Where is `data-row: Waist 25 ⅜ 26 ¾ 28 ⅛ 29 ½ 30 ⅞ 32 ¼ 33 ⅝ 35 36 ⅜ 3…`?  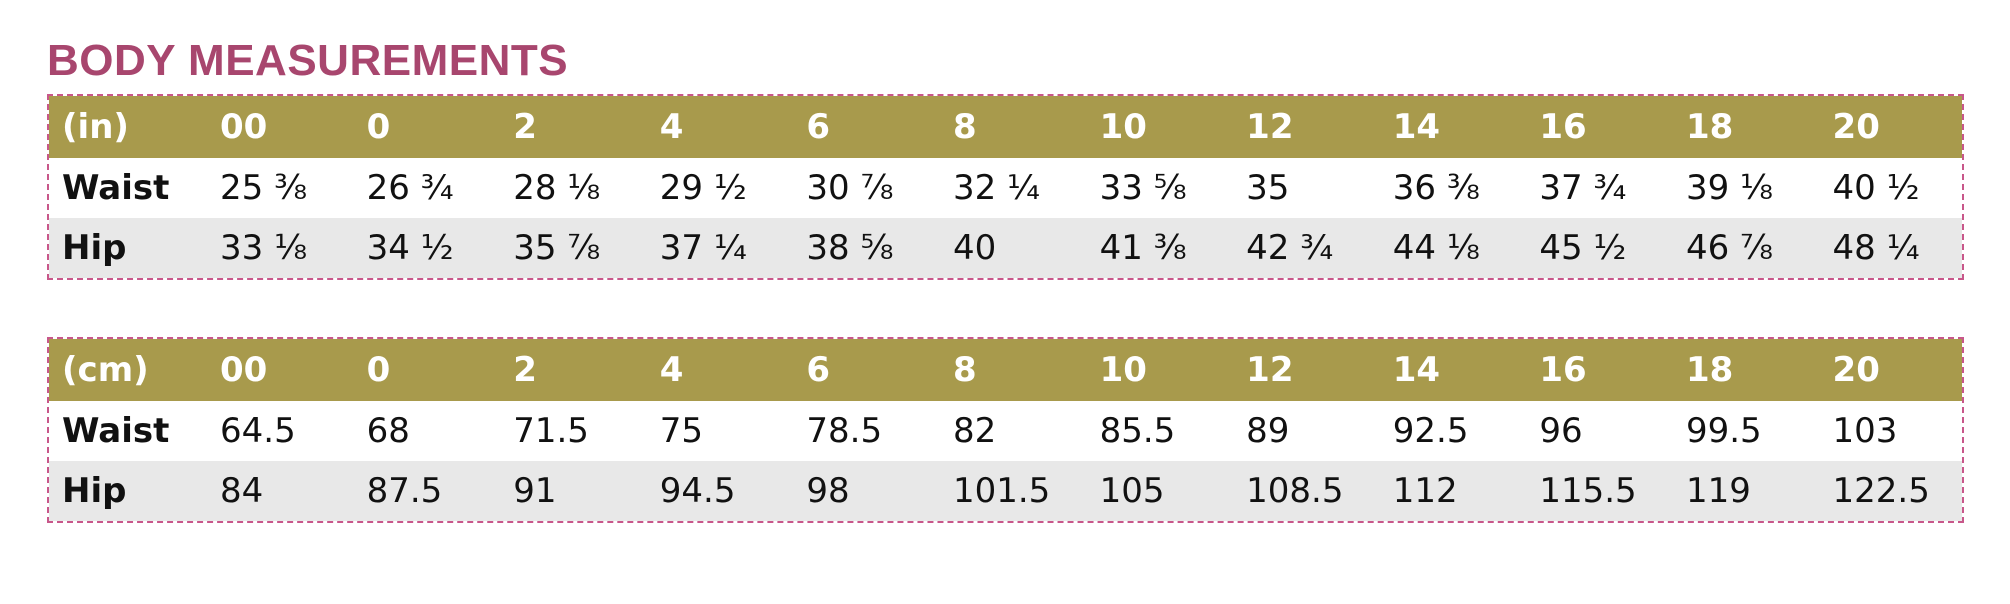 data-row: Waist 25 ⅜ 26 ¾ 28 ⅛ 29 ½ 30 ⅞ 32 ¼ 33 ⅝ 35 36 ⅜ 3… is located at coordinates (1005, 188).